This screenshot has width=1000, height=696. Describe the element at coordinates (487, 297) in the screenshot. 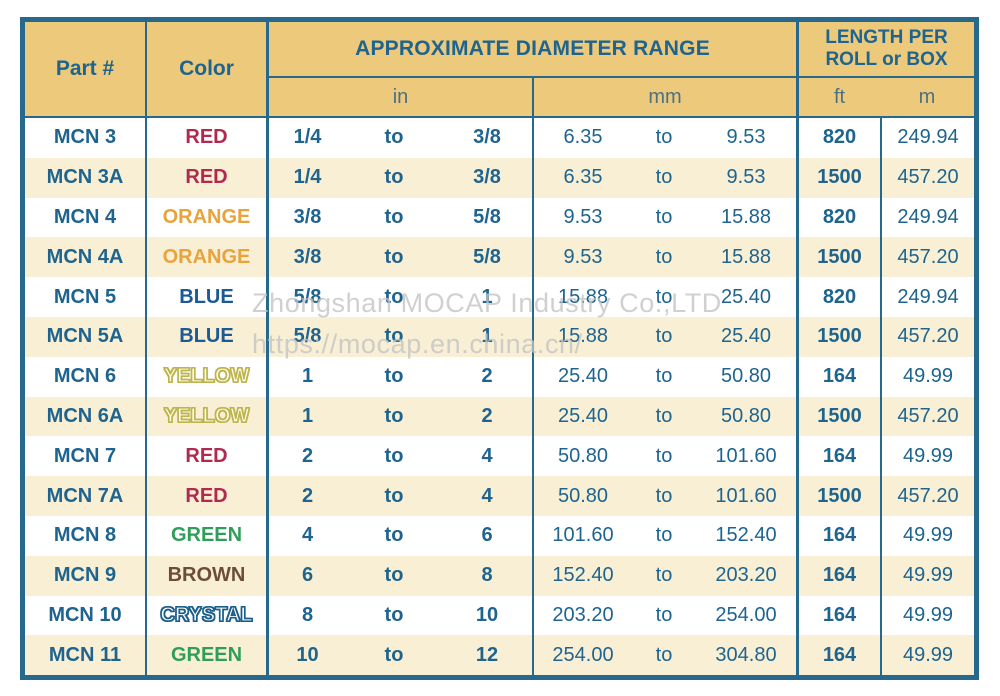

I see `diameter-in-max-cell: 1` at that location.